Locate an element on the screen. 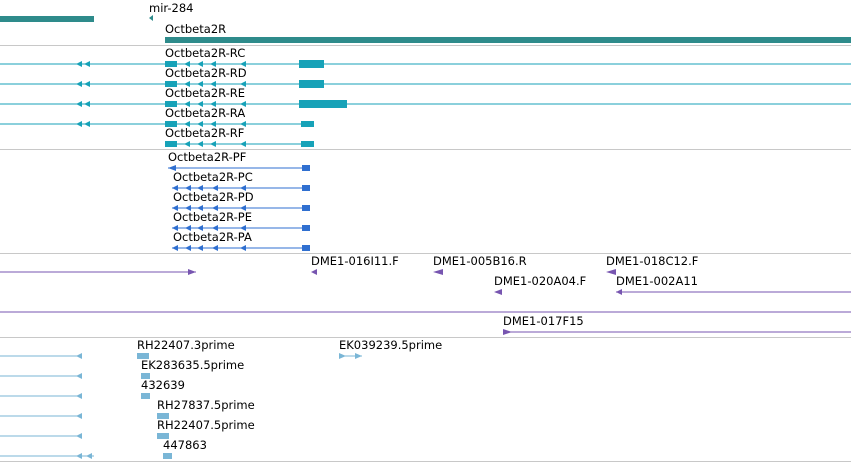  est-label: RH22407.5prime is located at coordinates (206, 425).